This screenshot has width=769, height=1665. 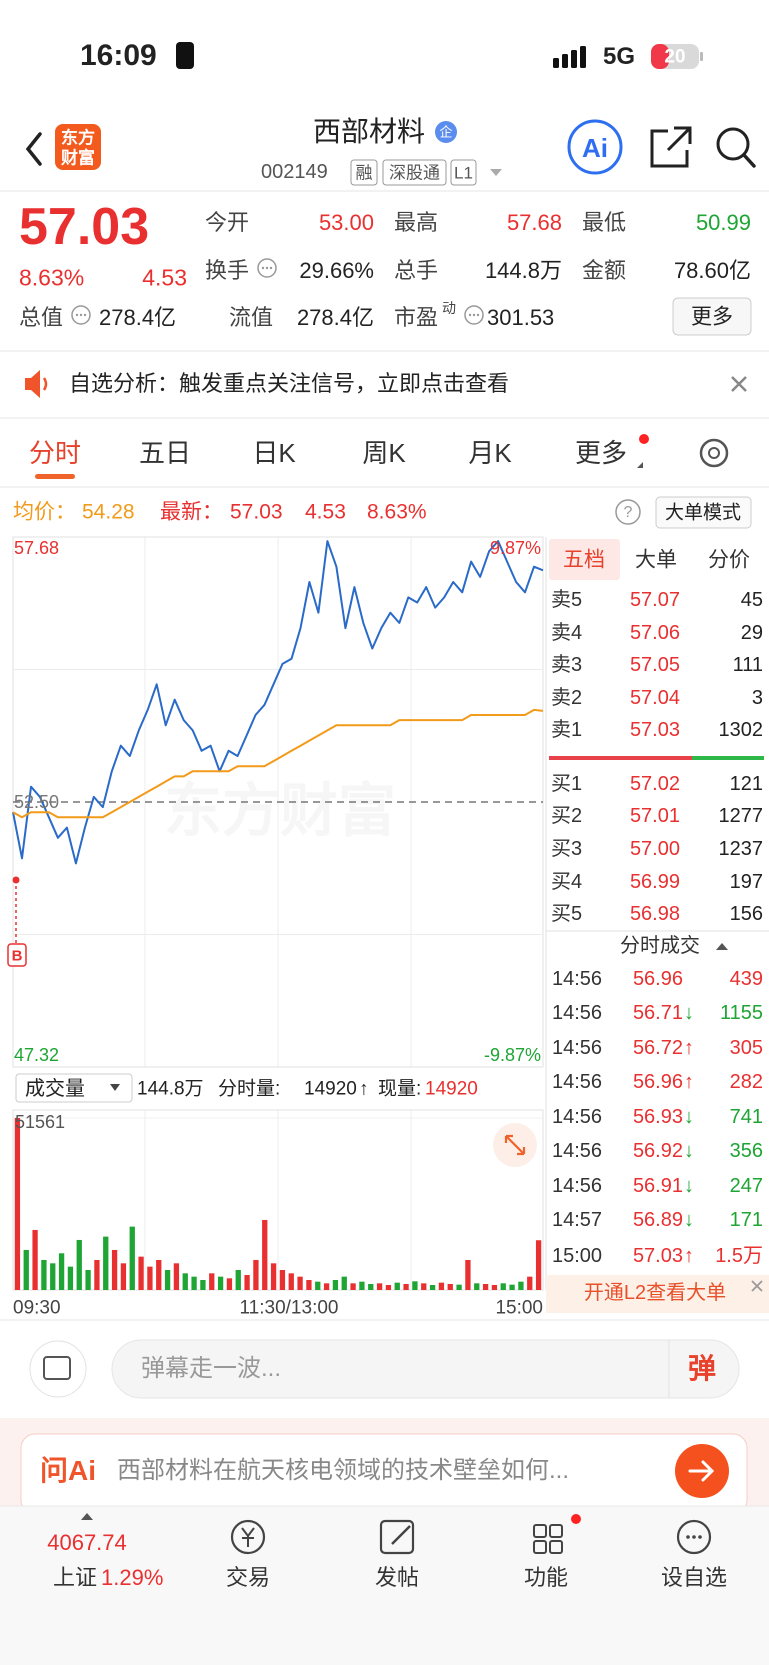 What do you see at coordinates (274, 453) in the screenshot?
I see `period-tab: 日K` at bounding box center [274, 453].